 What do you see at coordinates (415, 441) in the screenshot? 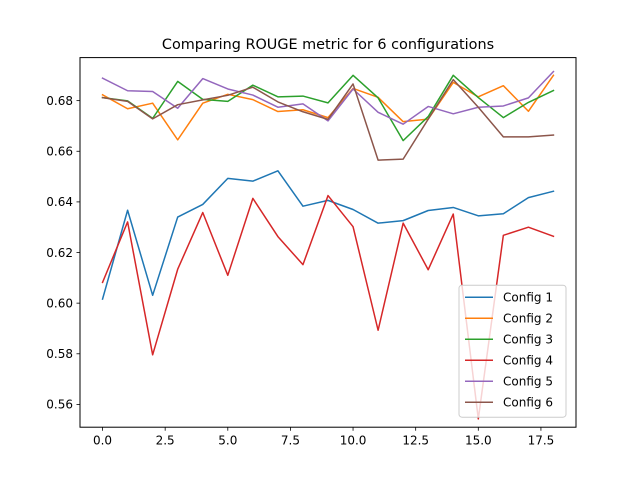
I see `x-tick-label: 12.5` at bounding box center [415, 441].